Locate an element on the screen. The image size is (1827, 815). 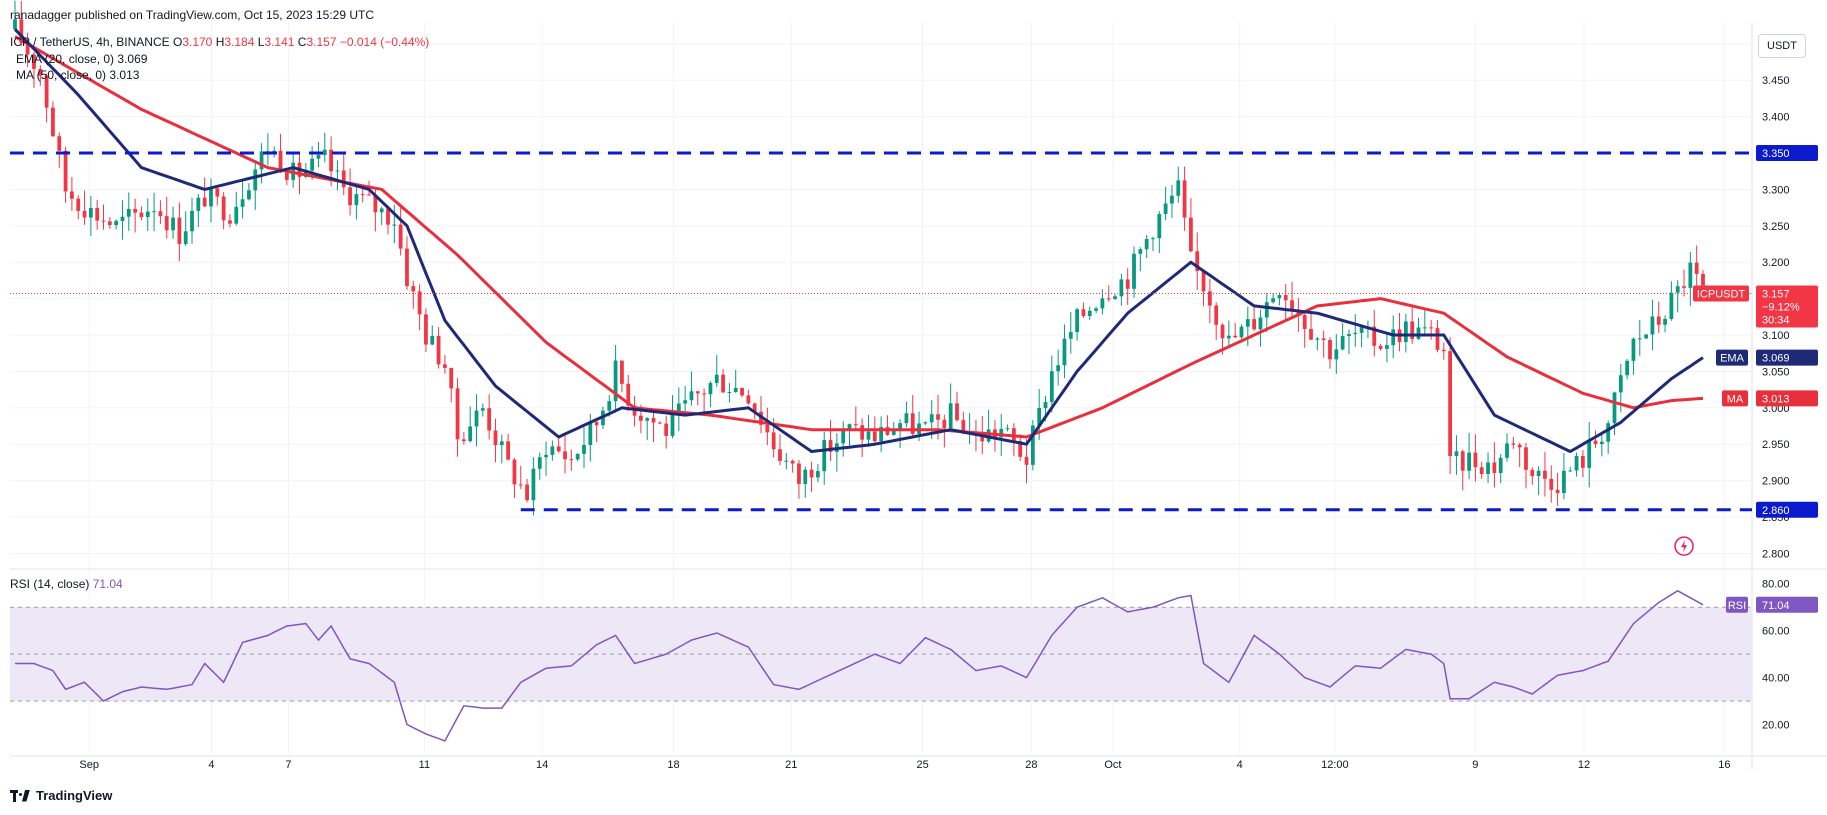
rsi-tick-label: 20.00 is located at coordinates (1776, 726).